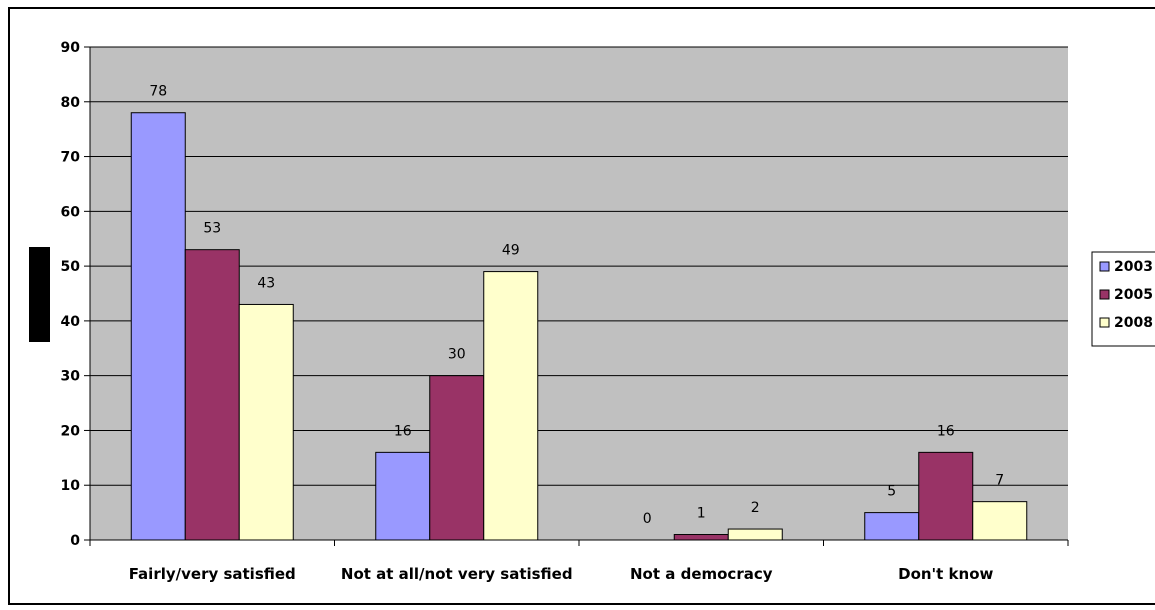 The width and height of the screenshot is (1155, 610). What do you see at coordinates (212, 229) in the screenshot?
I see `data-label: 53` at bounding box center [212, 229].